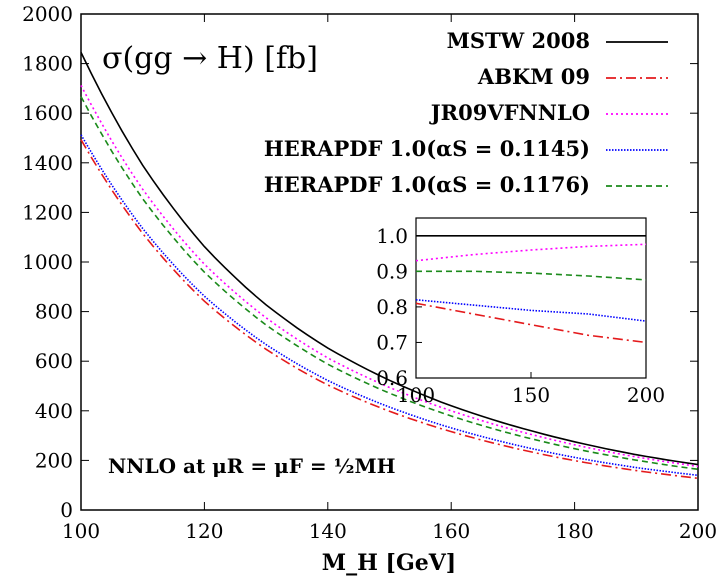  I want to click on x-tick-label: 140, so click(328, 531).